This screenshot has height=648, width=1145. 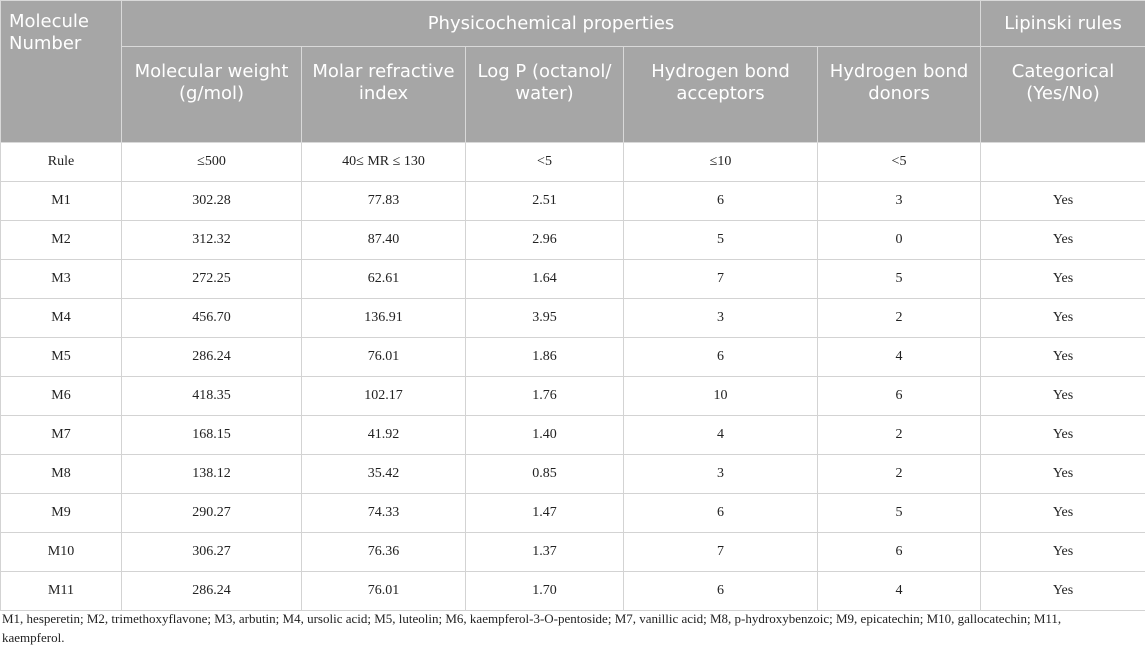 What do you see at coordinates (544, 552) in the screenshot?
I see `cell-log-p: 1.37` at bounding box center [544, 552].